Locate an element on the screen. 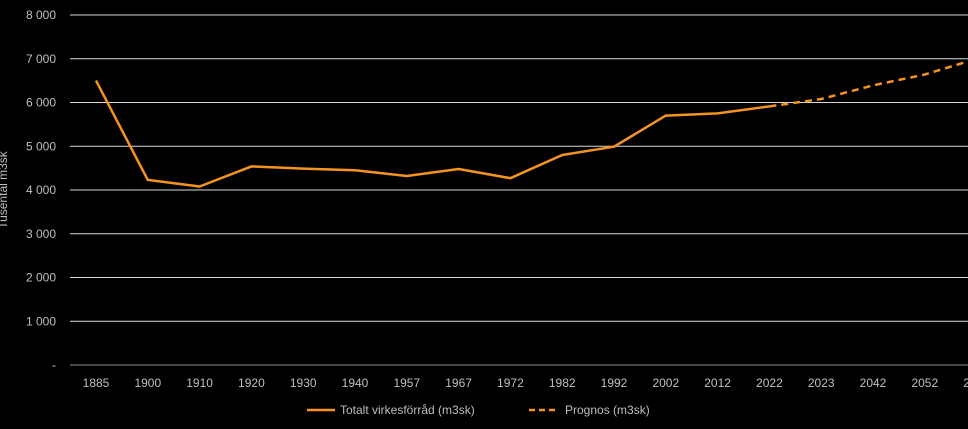 The height and width of the screenshot is (429, 968). x-tick-label: 1910 is located at coordinates (199, 383).